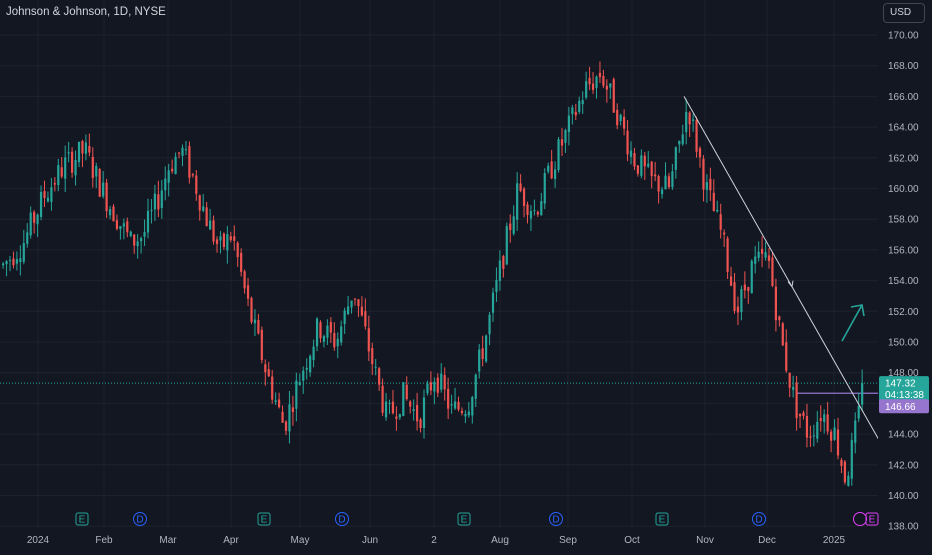 The width and height of the screenshot is (932, 555). What do you see at coordinates (767, 540) in the screenshot?
I see `time-axis-label: Dec` at bounding box center [767, 540].